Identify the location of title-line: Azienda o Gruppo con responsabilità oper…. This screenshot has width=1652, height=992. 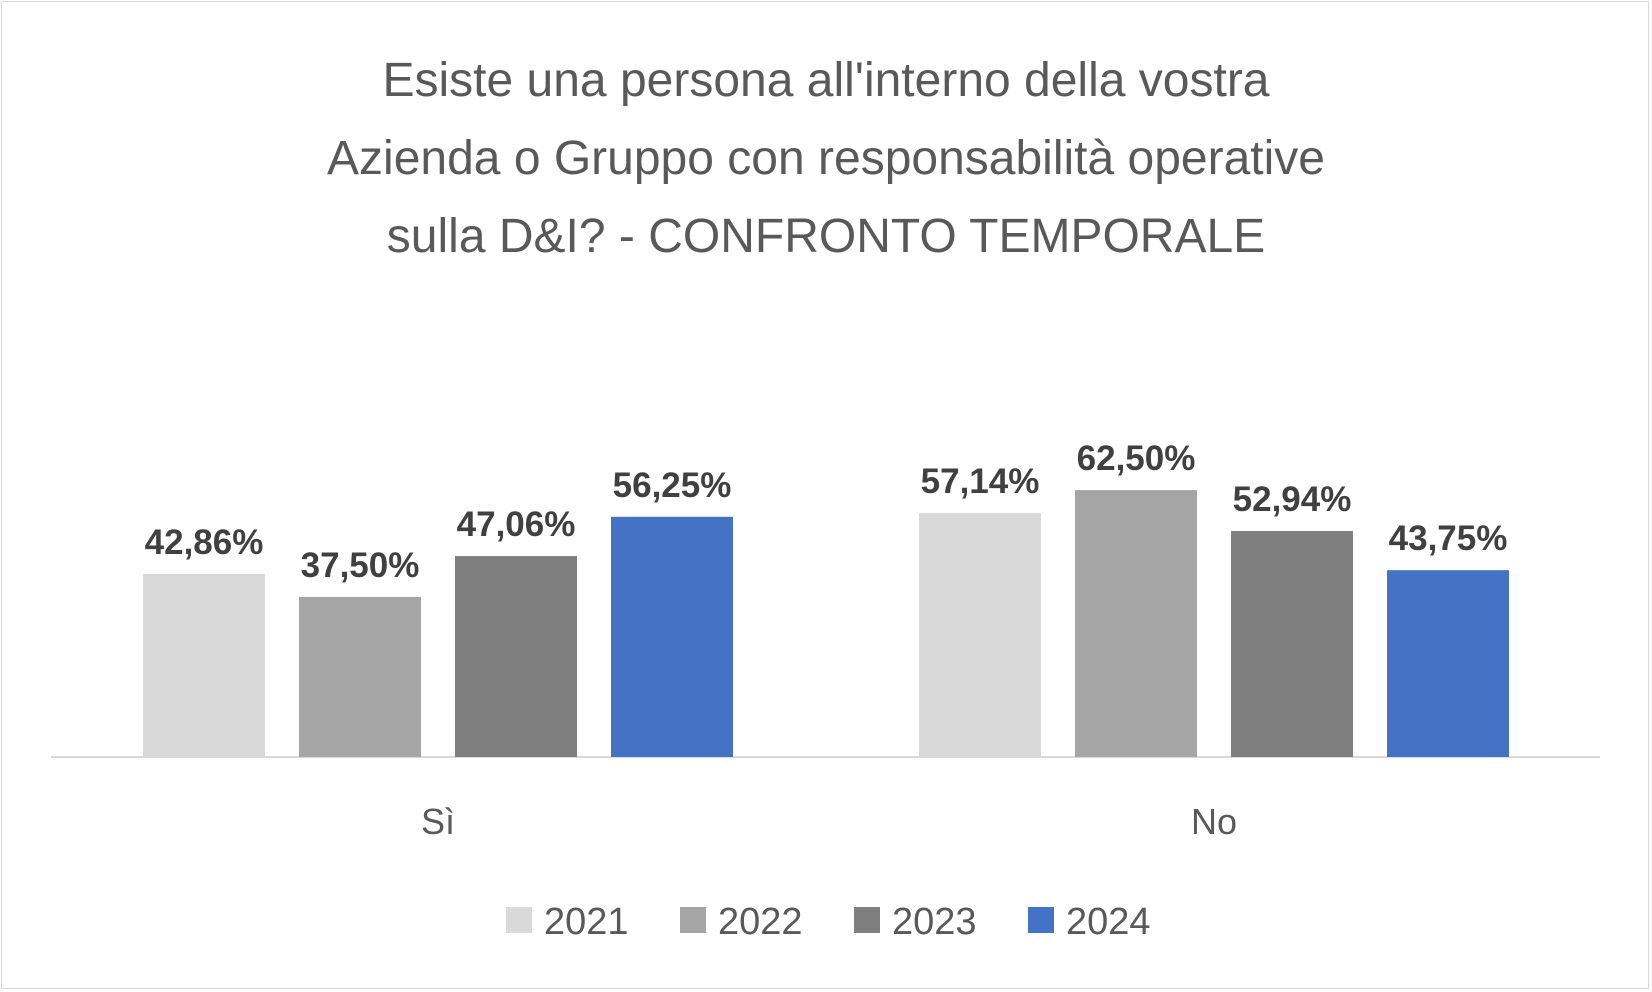
(826, 158).